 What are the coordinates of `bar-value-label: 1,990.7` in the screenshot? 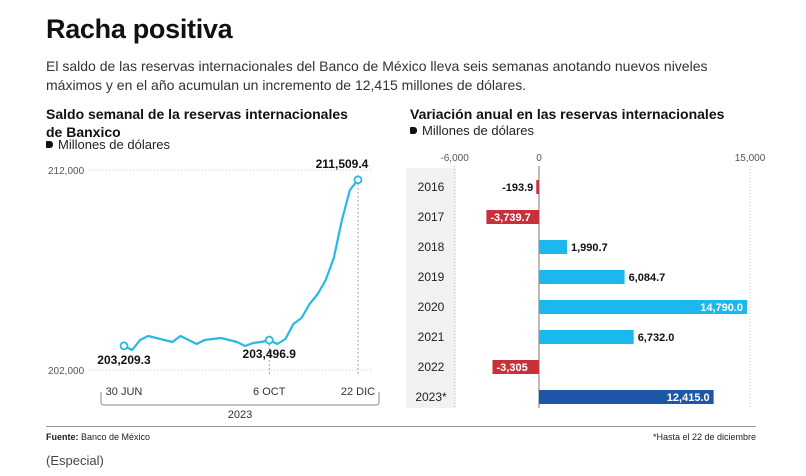 It's located at (589, 248).